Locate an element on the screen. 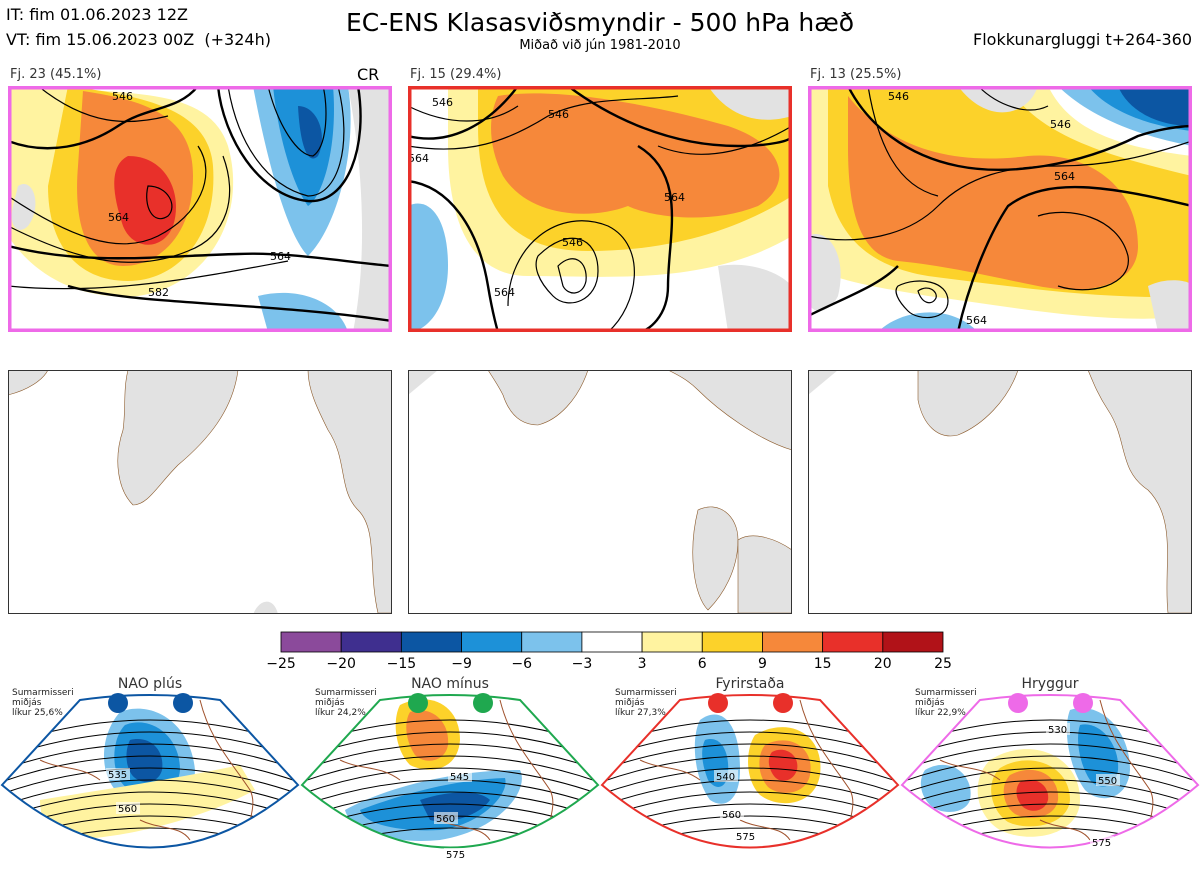 This screenshot has height=871, width=1200. cluster-2-map: 546 546 564 546 564 564 is located at coordinates (600, 209).